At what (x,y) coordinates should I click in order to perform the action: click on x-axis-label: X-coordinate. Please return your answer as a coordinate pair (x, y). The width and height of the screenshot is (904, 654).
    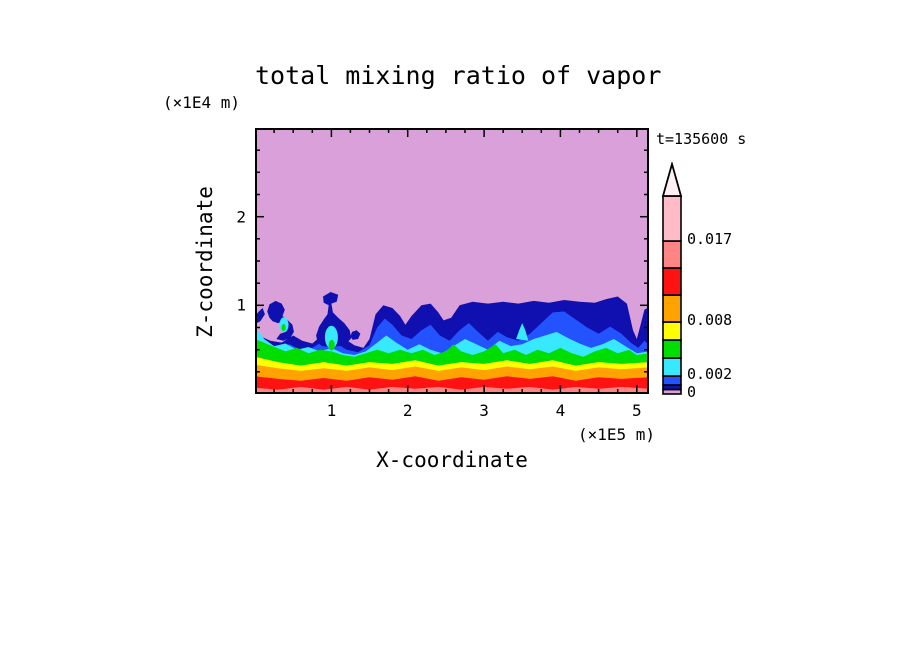
    Looking at the image, I should click on (452, 460).